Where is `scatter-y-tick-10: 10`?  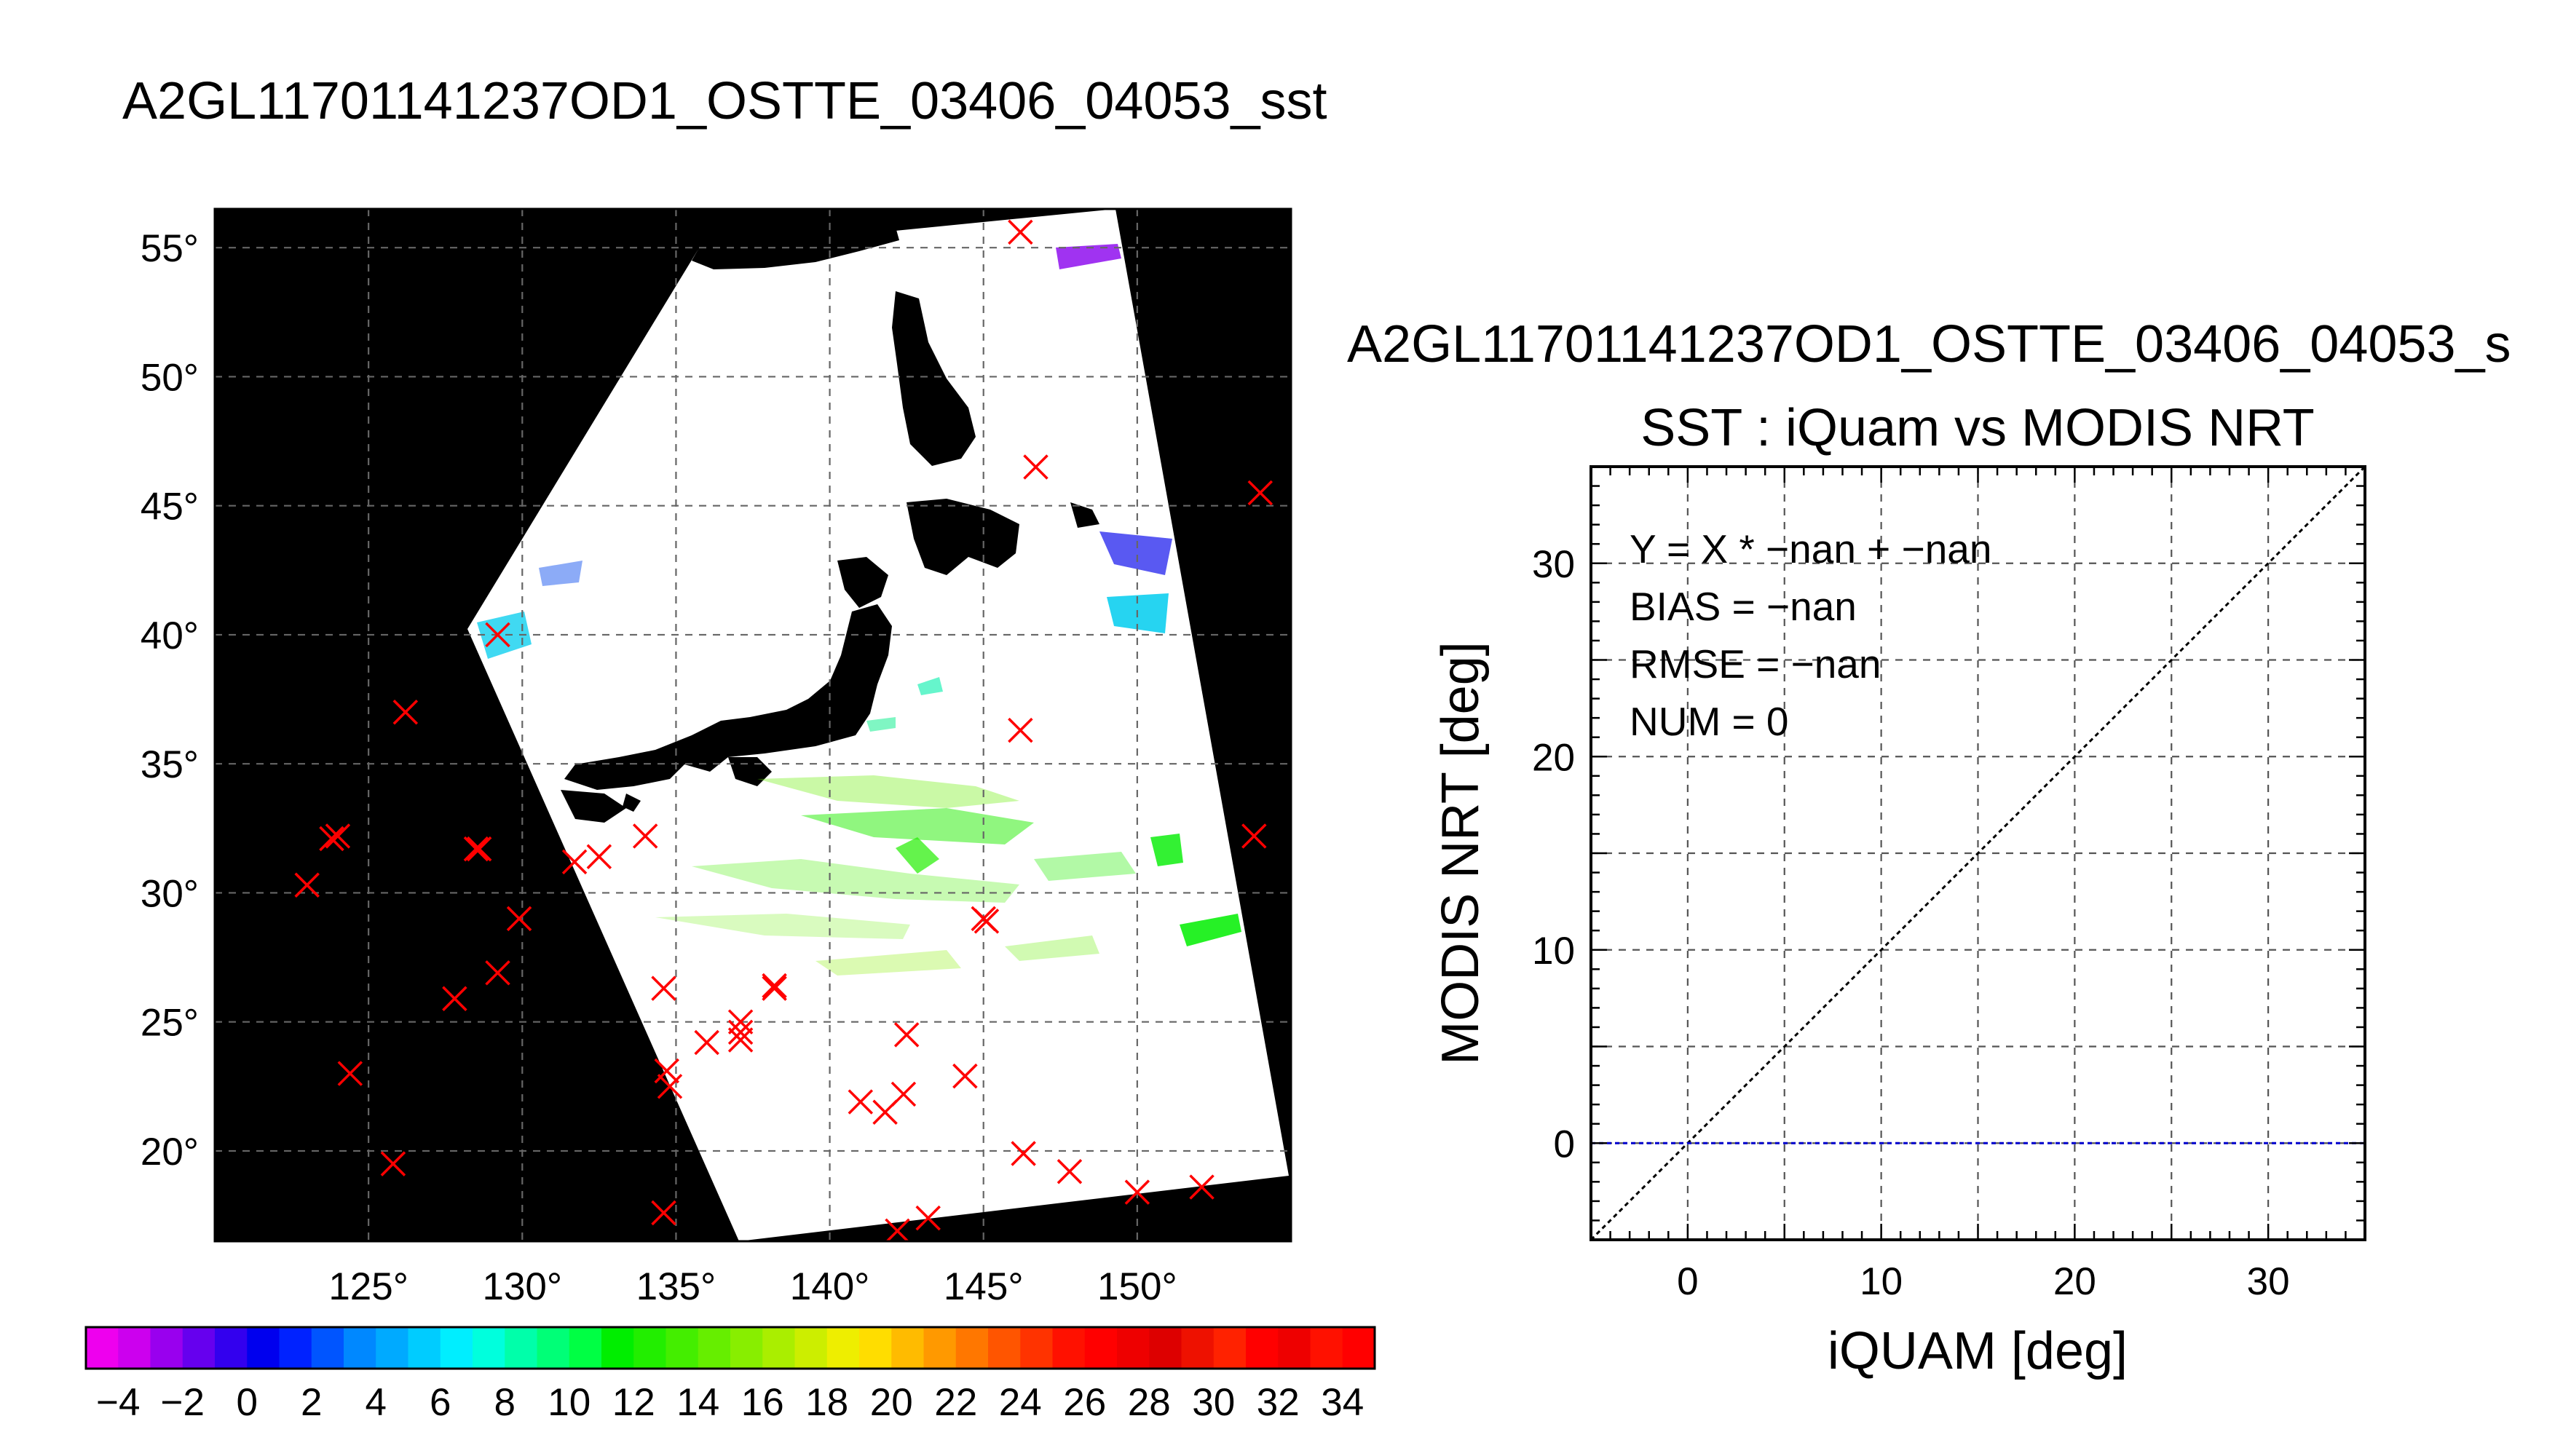 scatter-y-tick-10: 10 is located at coordinates (1553, 951).